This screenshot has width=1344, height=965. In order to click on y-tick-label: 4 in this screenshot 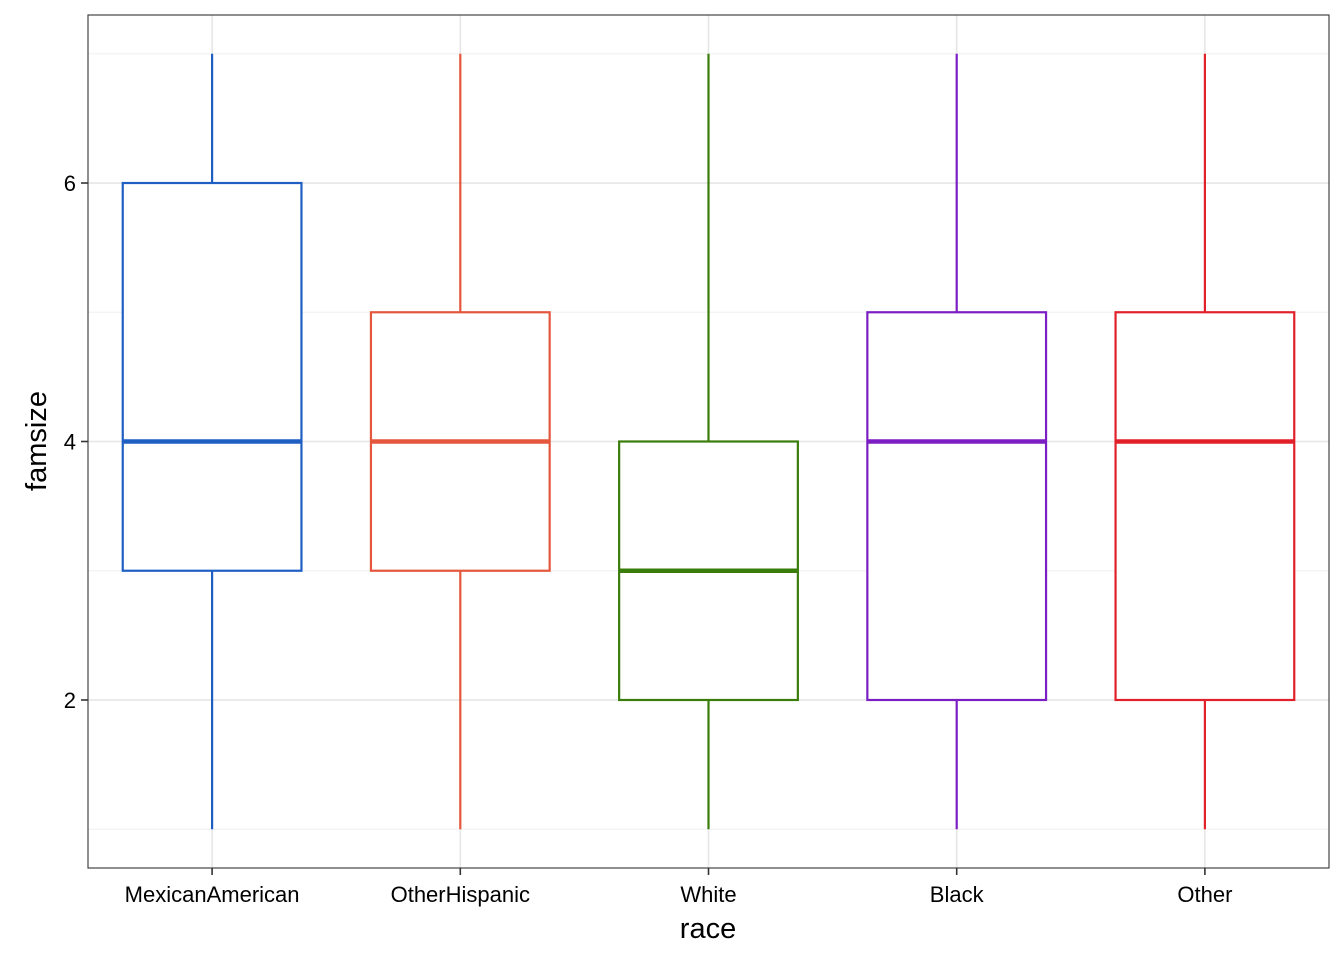, I will do `click(70, 442)`.